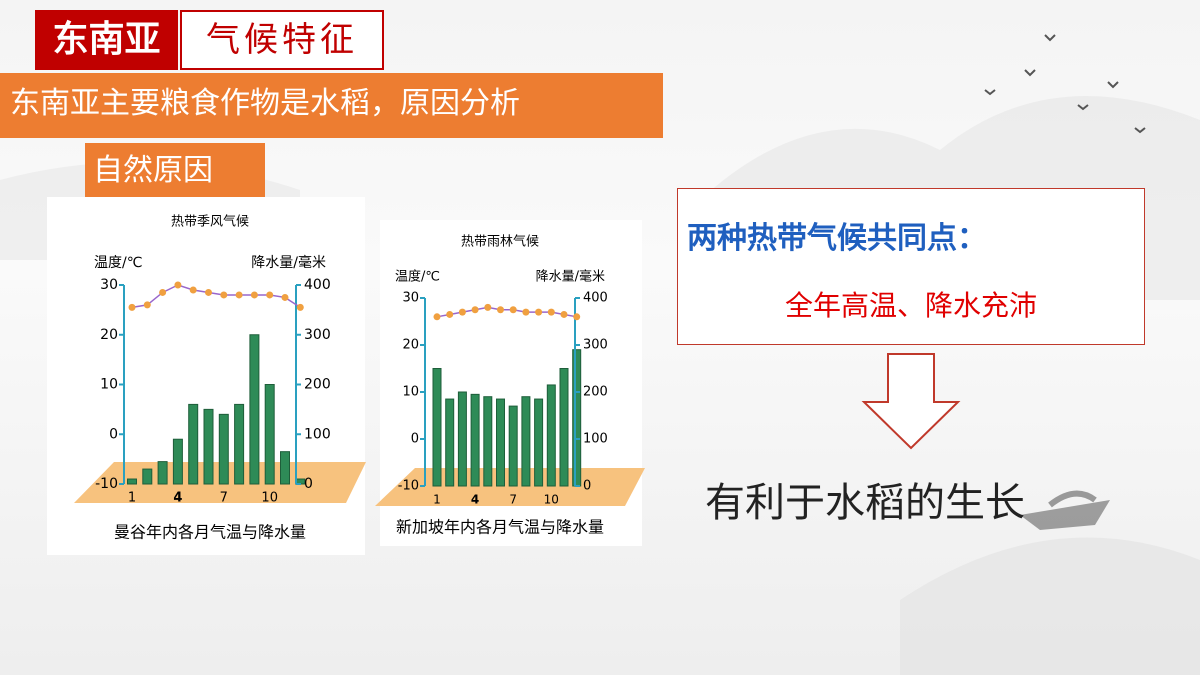  What do you see at coordinates (210, 532) in the screenshot?
I see `chart-caption: 曼谷年内各月气温与降水量` at bounding box center [210, 532].